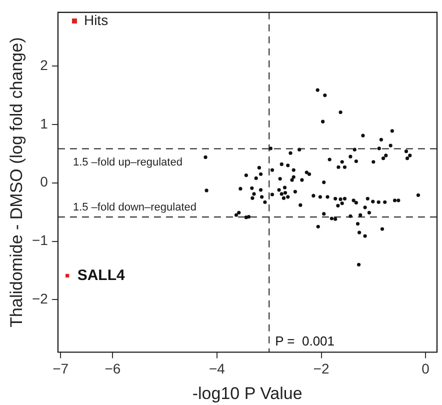 The height and width of the screenshot is (405, 442). Describe the element at coordinates (101, 275) in the screenshot. I see `annotation: SALL4` at that location.